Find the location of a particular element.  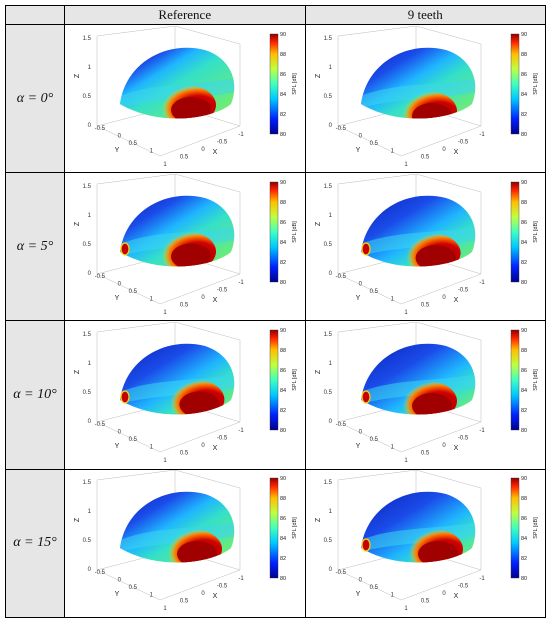

column-header-reference: Reference is located at coordinates (185, 15).